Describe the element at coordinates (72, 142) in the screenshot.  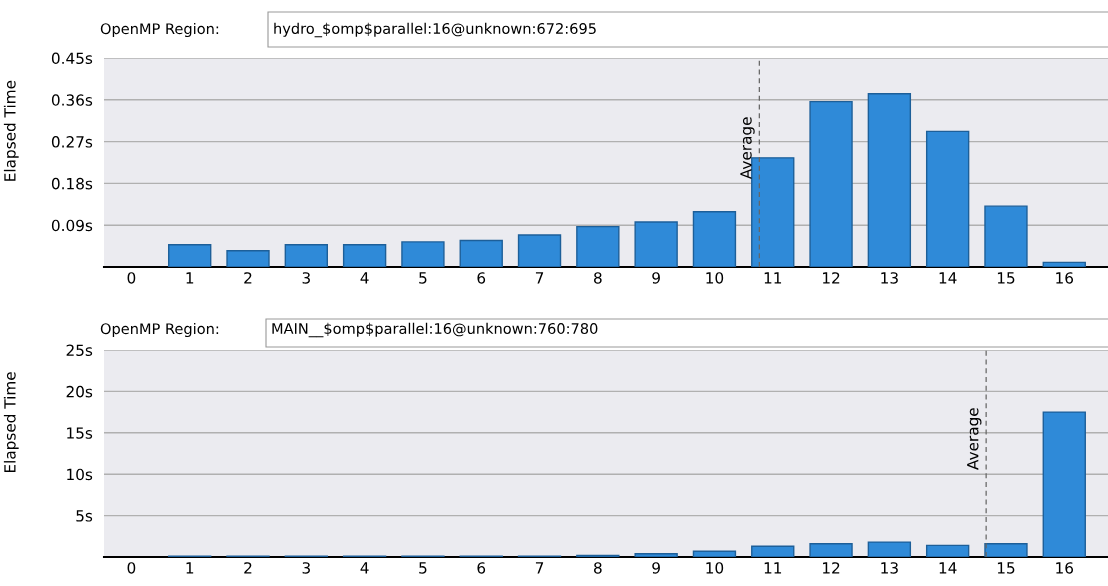
I see `y-tick-label: 0.27s` at that location.